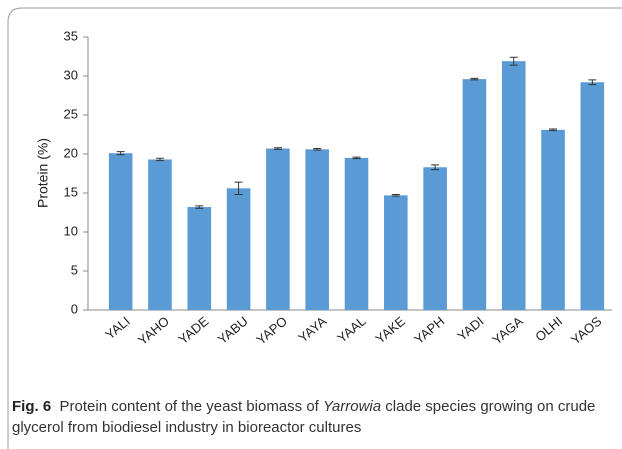 This screenshot has height=449, width=622. Describe the element at coordinates (586, 330) in the screenshot. I see `x-tick-label: YAOS` at that location.